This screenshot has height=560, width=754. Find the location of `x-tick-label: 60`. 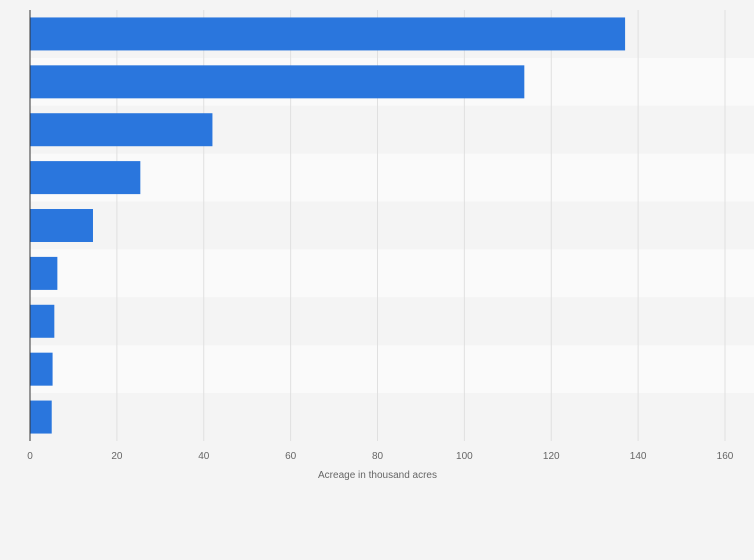

x-tick-label: 60 is located at coordinates (291, 456).